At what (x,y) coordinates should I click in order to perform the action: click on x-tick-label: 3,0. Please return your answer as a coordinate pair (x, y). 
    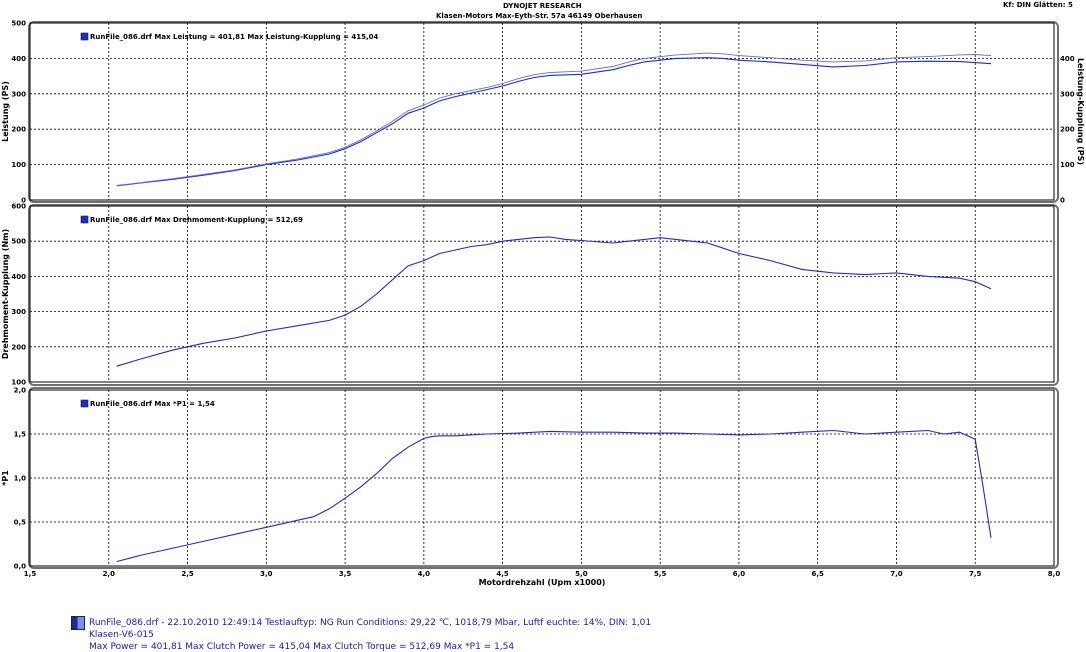
    Looking at the image, I should click on (266, 574).